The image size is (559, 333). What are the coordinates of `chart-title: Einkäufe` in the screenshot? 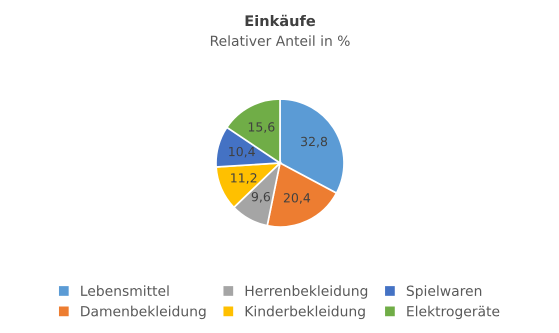 It's located at (281, 20).